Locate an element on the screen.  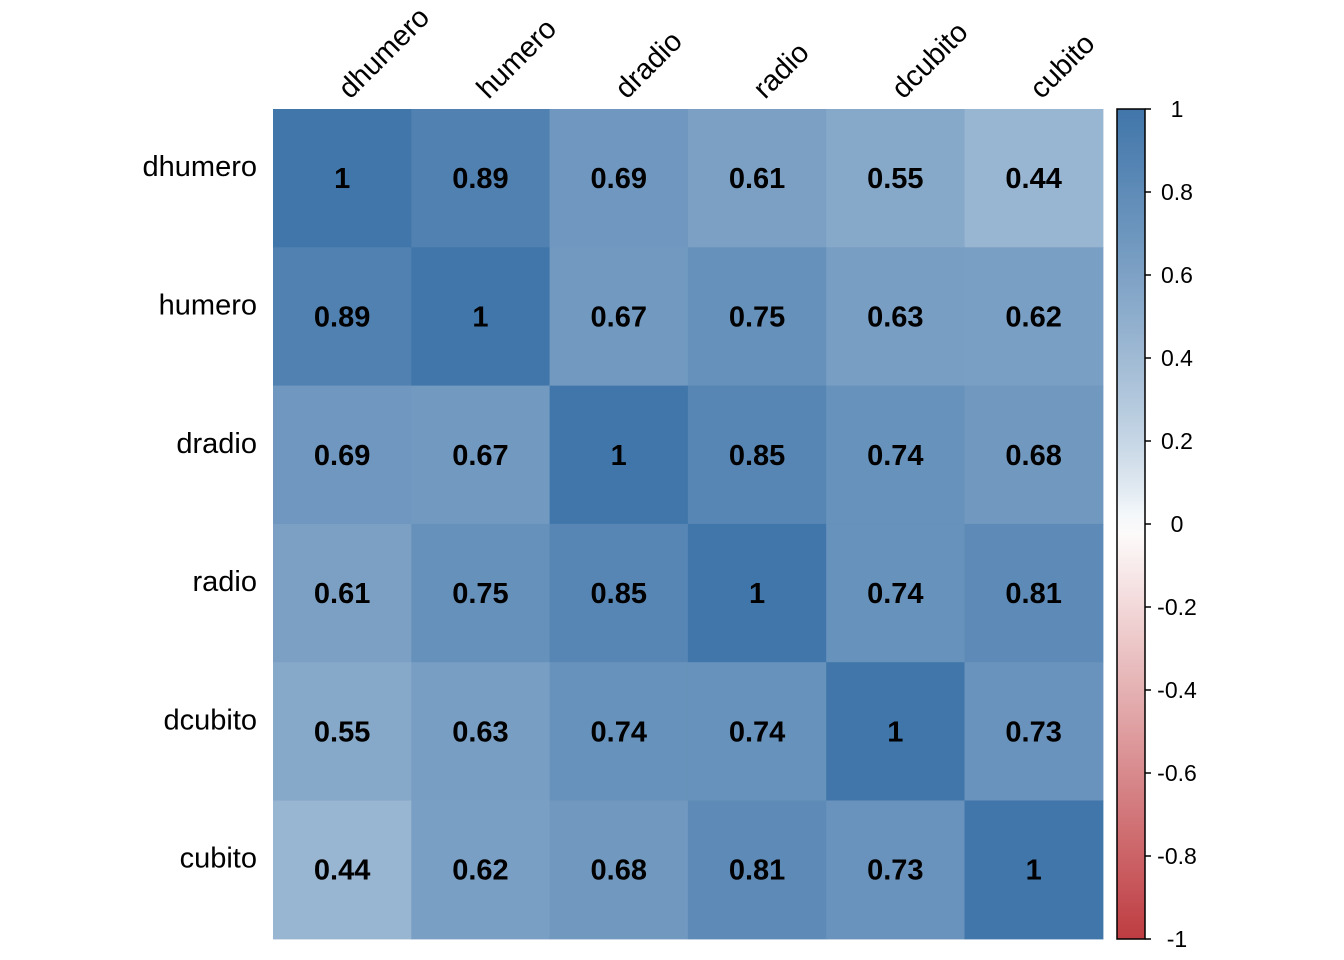
heatmap-cell-cubito-dhumero is located at coordinates (342, 870).